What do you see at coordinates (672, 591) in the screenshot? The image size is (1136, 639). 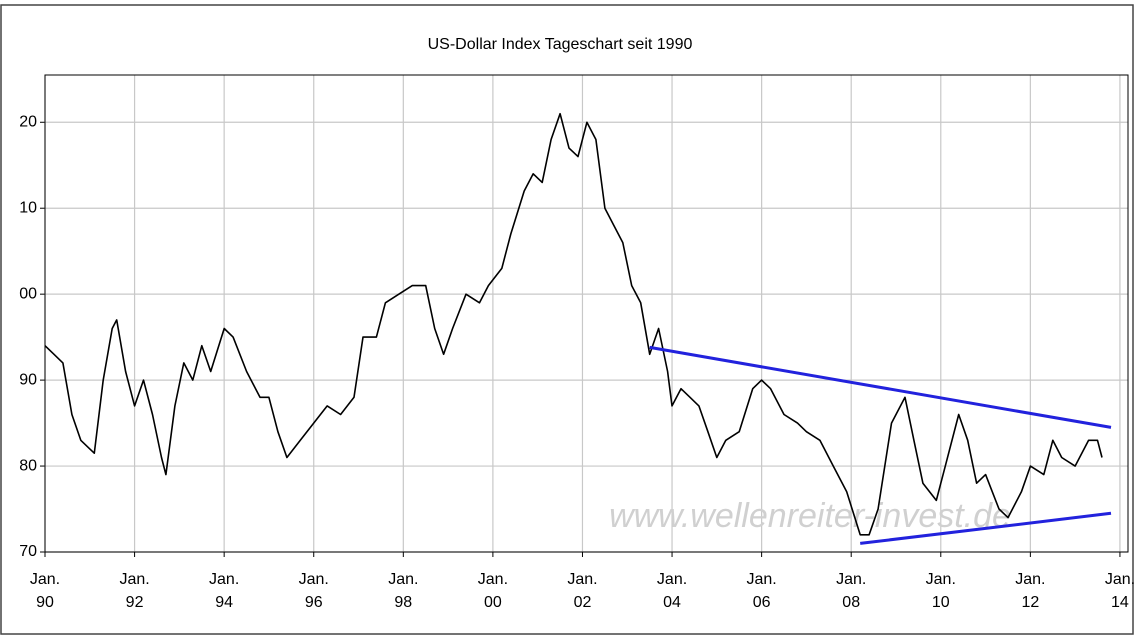 I see `x-tick-label: Jan. 04` at bounding box center [672, 591].